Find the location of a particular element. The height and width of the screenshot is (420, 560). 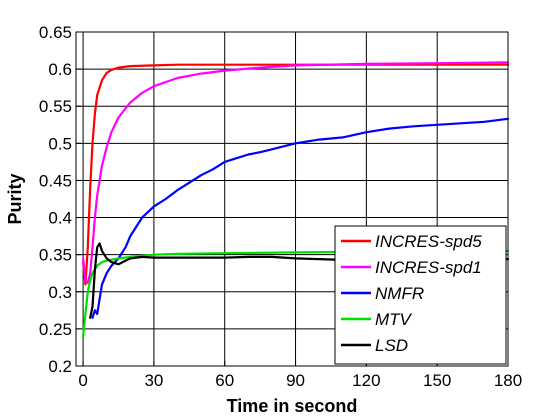

y-tick-label: 0.3 is located at coordinates (60, 292).